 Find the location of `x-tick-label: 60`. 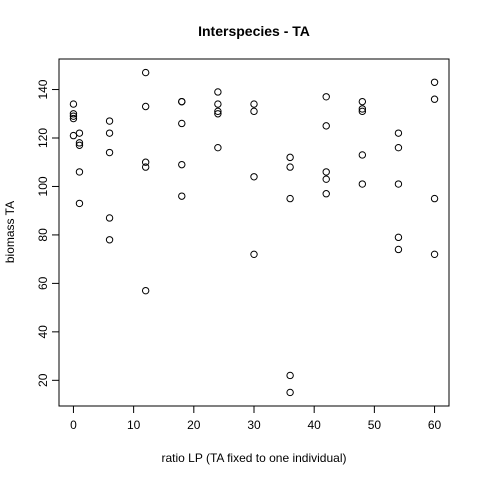

x-tick-label: 60 is located at coordinates (435, 425).